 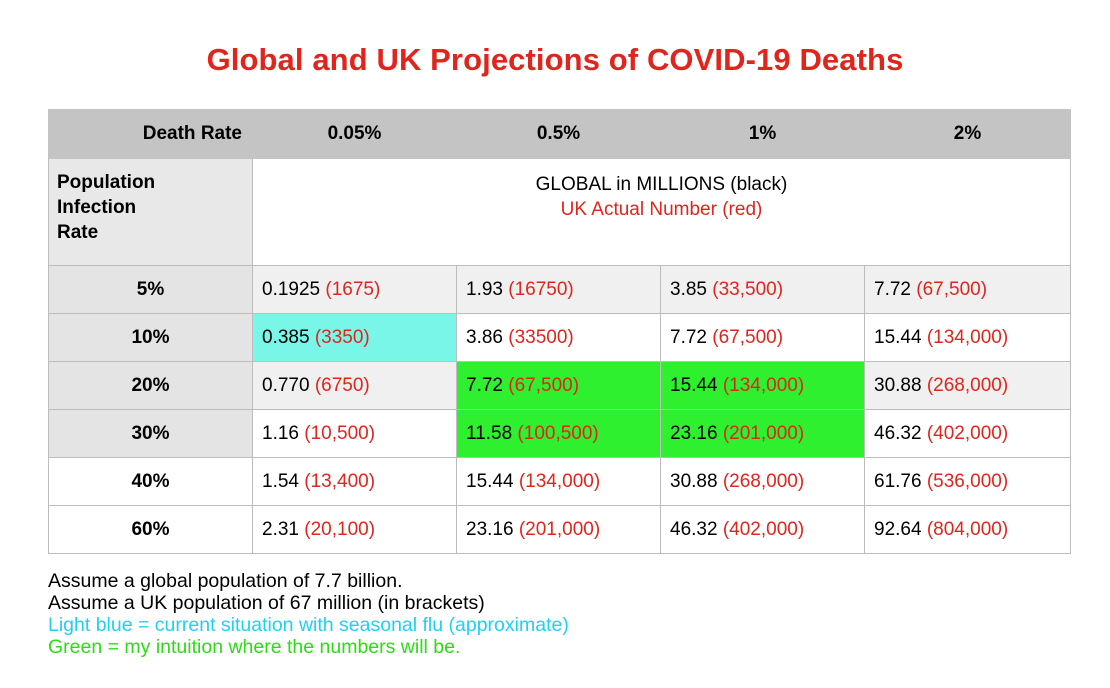 What do you see at coordinates (340, 481) in the screenshot?
I see `uk-value: (13,400)` at bounding box center [340, 481].